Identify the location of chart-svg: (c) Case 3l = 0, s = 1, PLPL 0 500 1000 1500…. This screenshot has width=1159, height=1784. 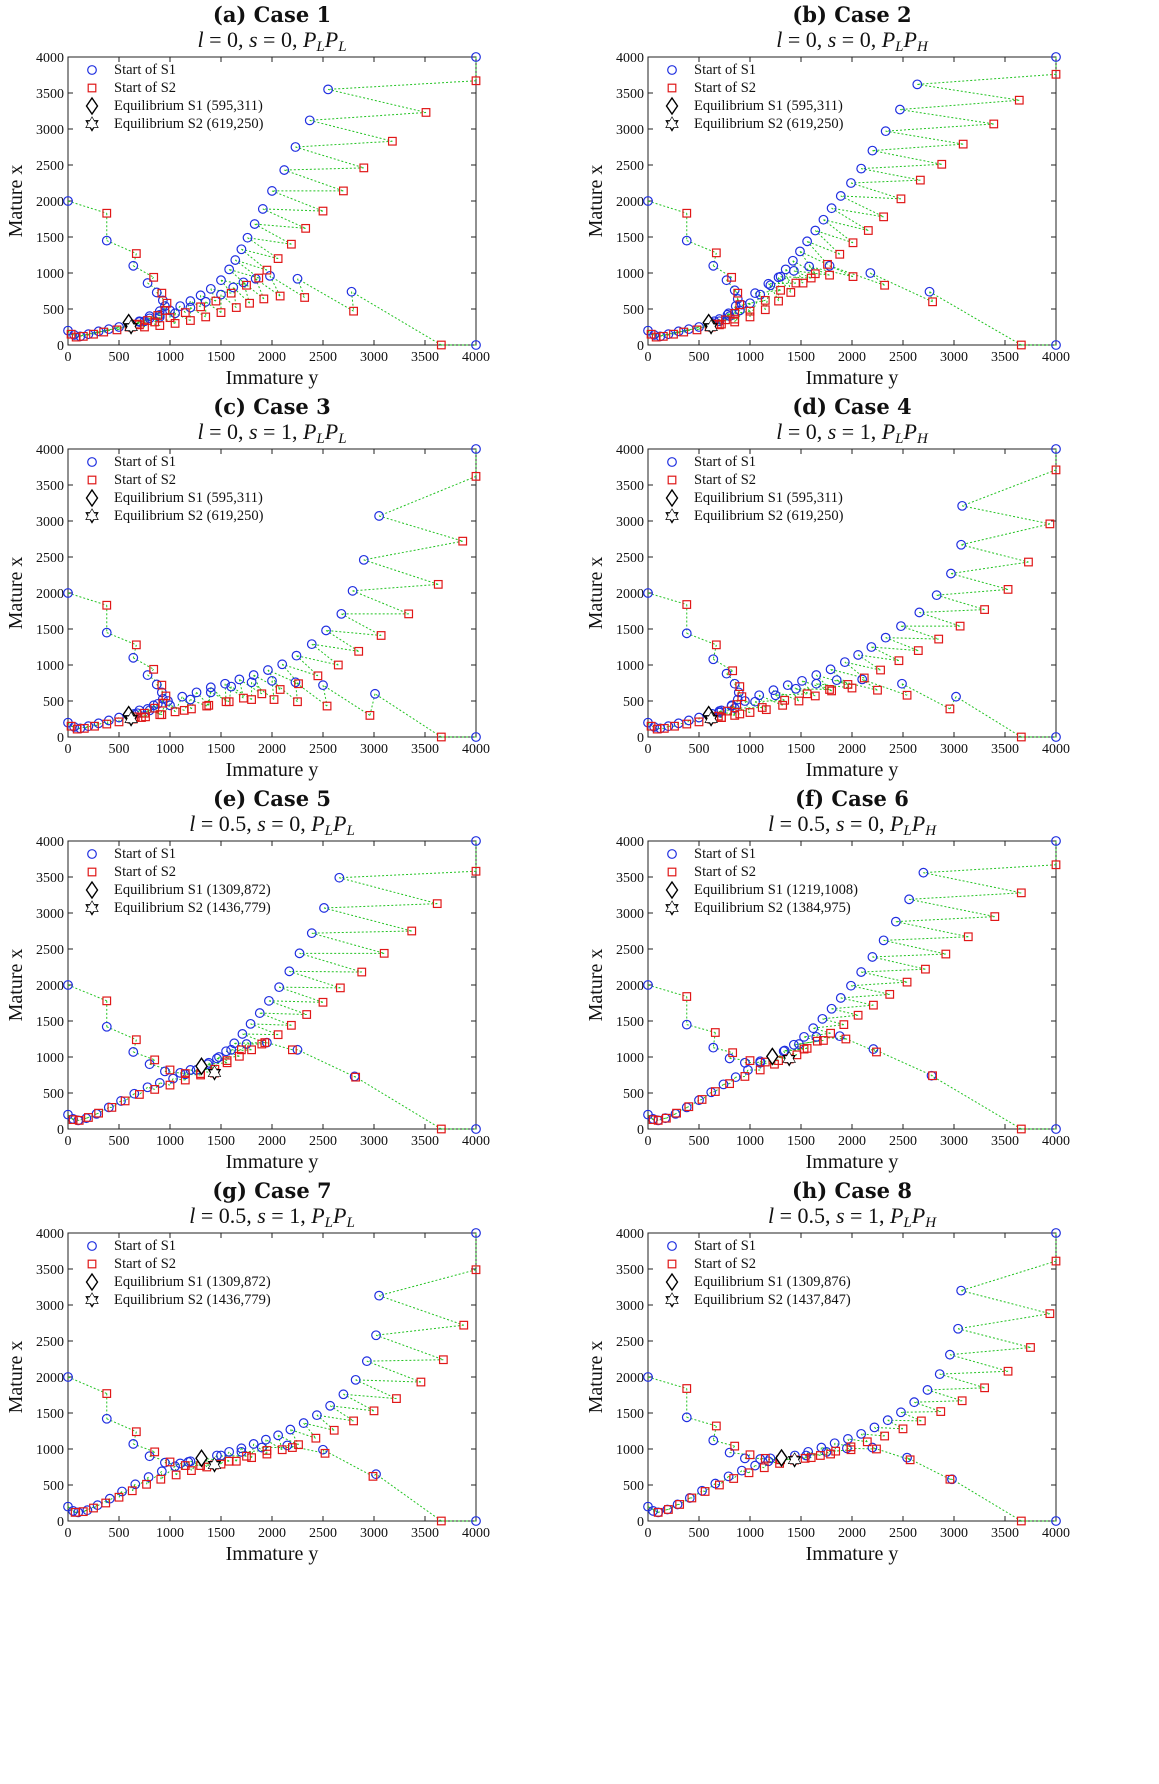
(247, 587).